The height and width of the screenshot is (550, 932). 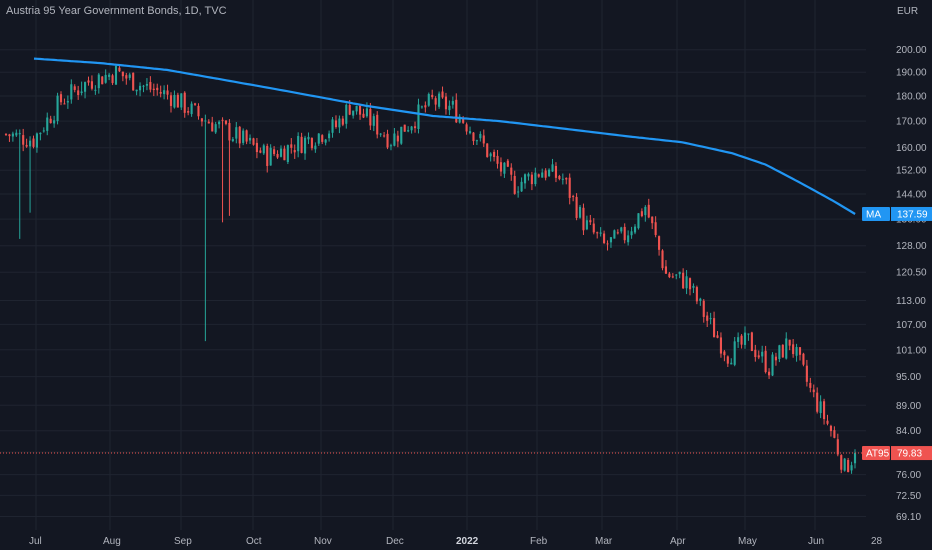 I want to click on y-tick-label: 152.00, so click(x=911, y=171).